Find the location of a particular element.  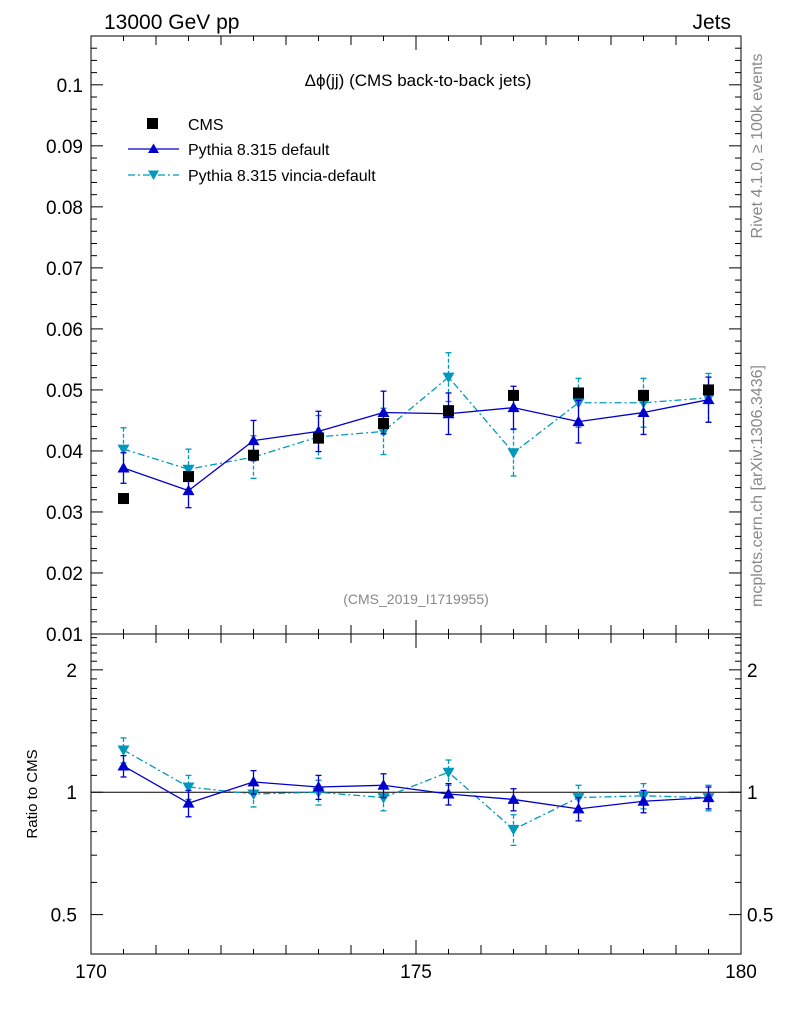

ratio-pythia-default-line is located at coordinates (416, 787).